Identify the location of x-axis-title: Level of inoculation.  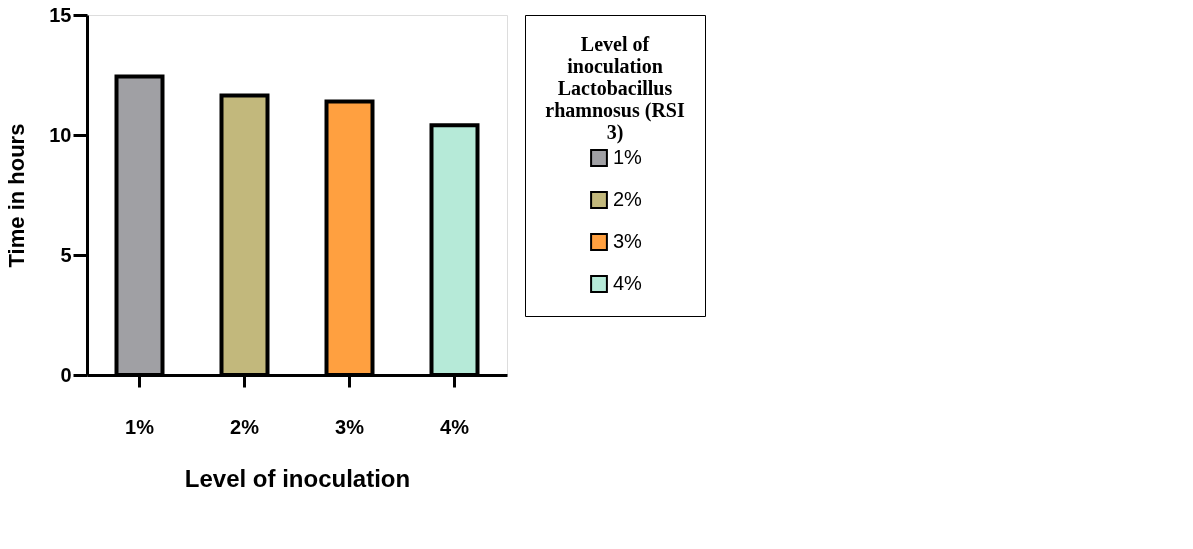
(297, 478).